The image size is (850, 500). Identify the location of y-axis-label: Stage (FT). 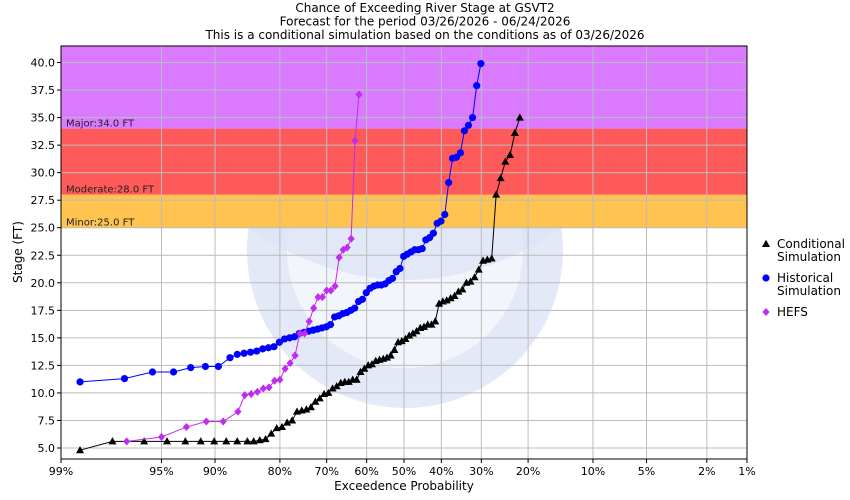
(18, 252).